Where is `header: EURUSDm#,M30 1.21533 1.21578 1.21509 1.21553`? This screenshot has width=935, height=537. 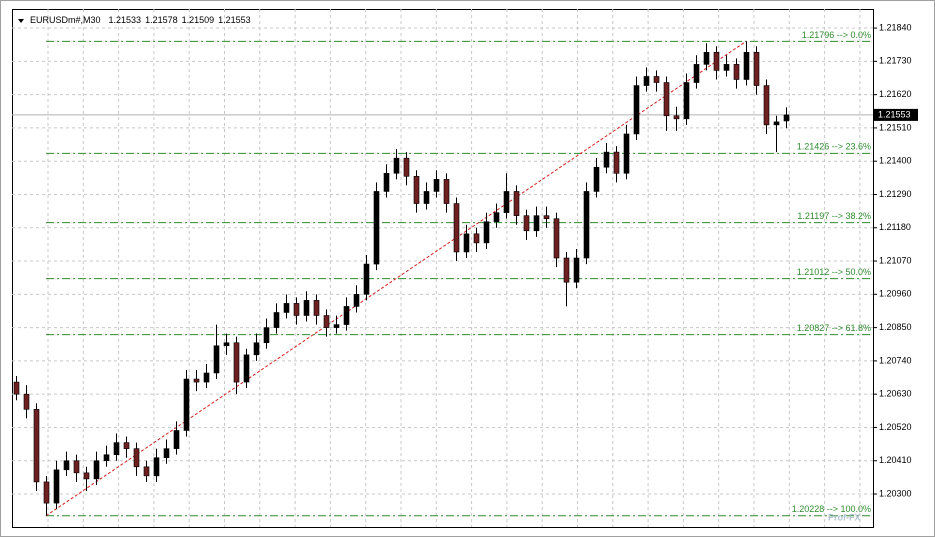 header: EURUSDm#,M30 1.21533 1.21578 1.21509 1.21553 is located at coordinates (140, 20).